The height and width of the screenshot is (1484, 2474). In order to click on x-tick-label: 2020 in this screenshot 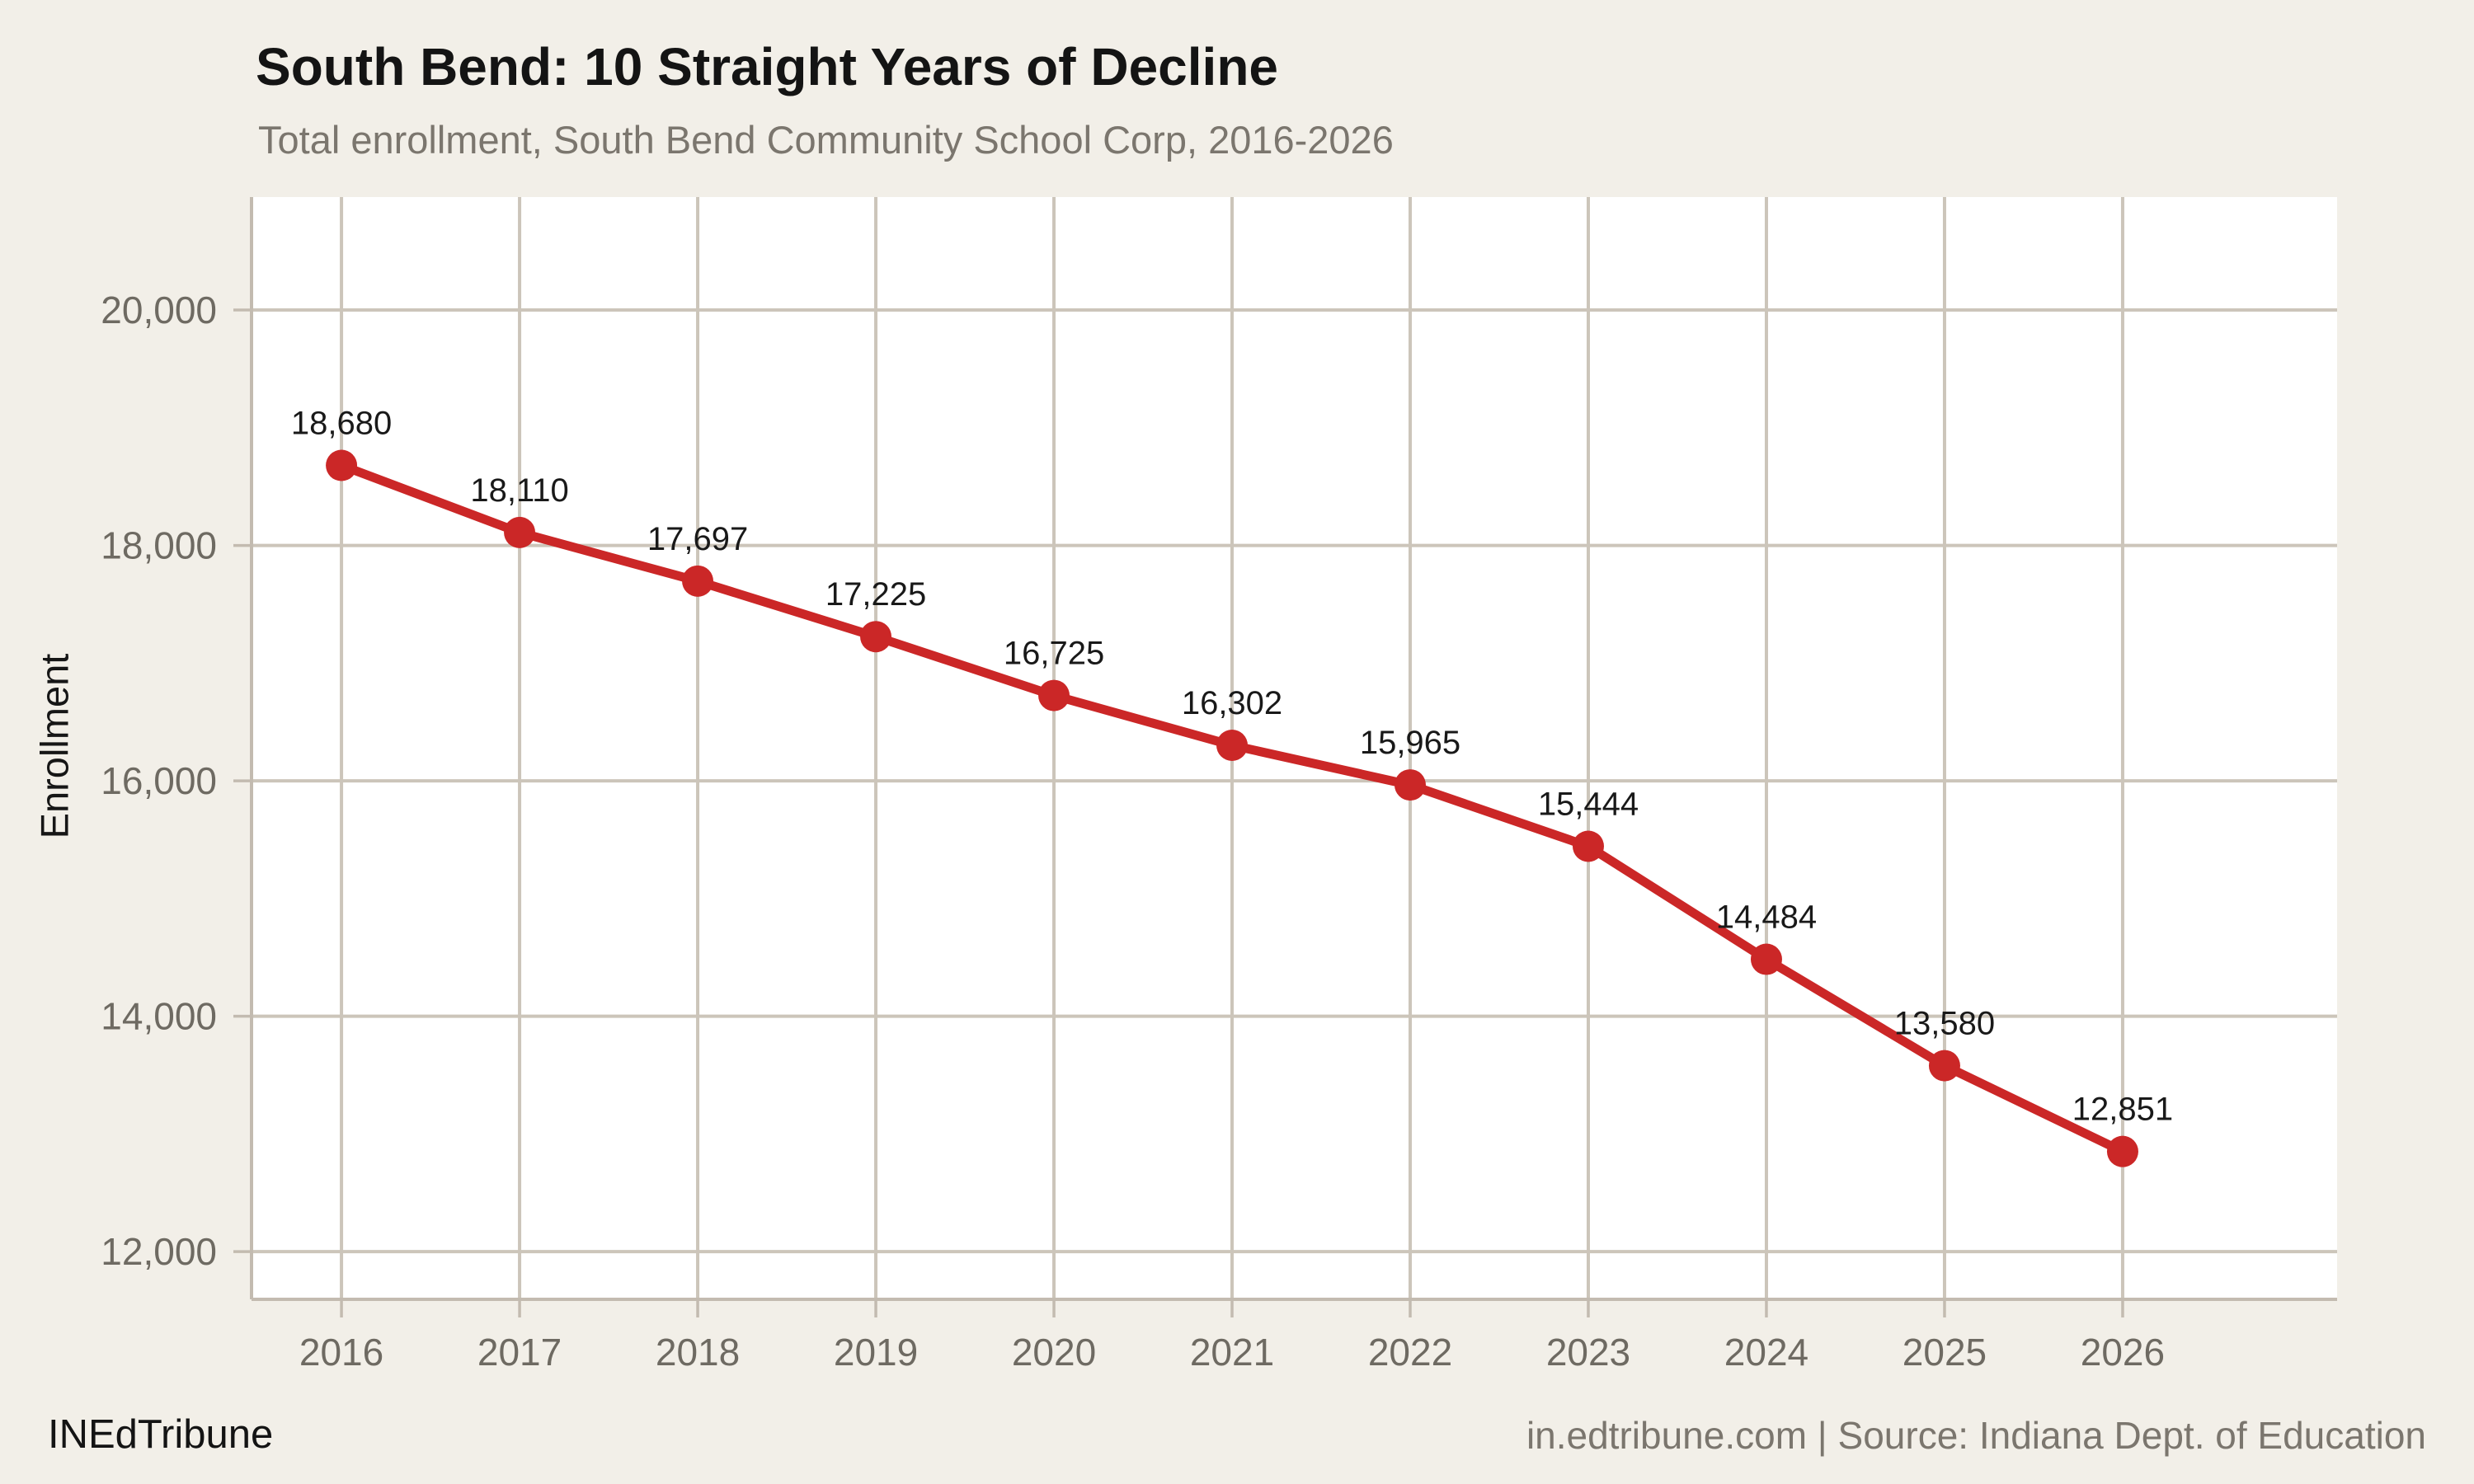, I will do `click(1054, 1352)`.